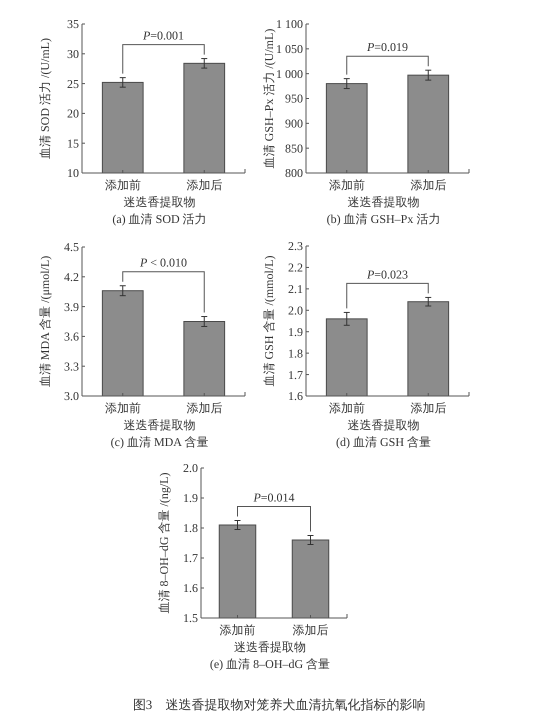 The height and width of the screenshot is (727, 559). What do you see at coordinates (163, 263) in the screenshot?
I see `annotation: P < 0.010` at bounding box center [163, 263].